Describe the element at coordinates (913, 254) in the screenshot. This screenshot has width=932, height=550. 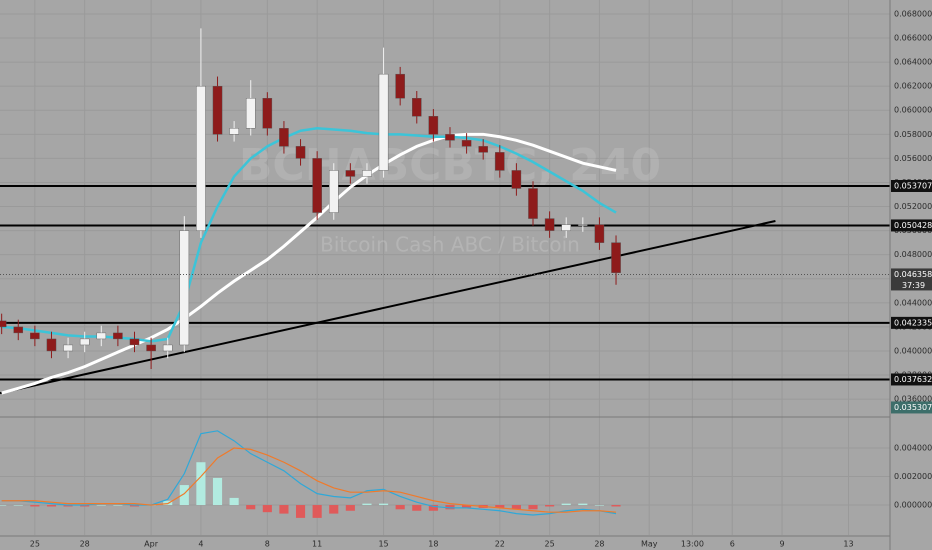
I see `y-tick-label: 0.048000` at that location.